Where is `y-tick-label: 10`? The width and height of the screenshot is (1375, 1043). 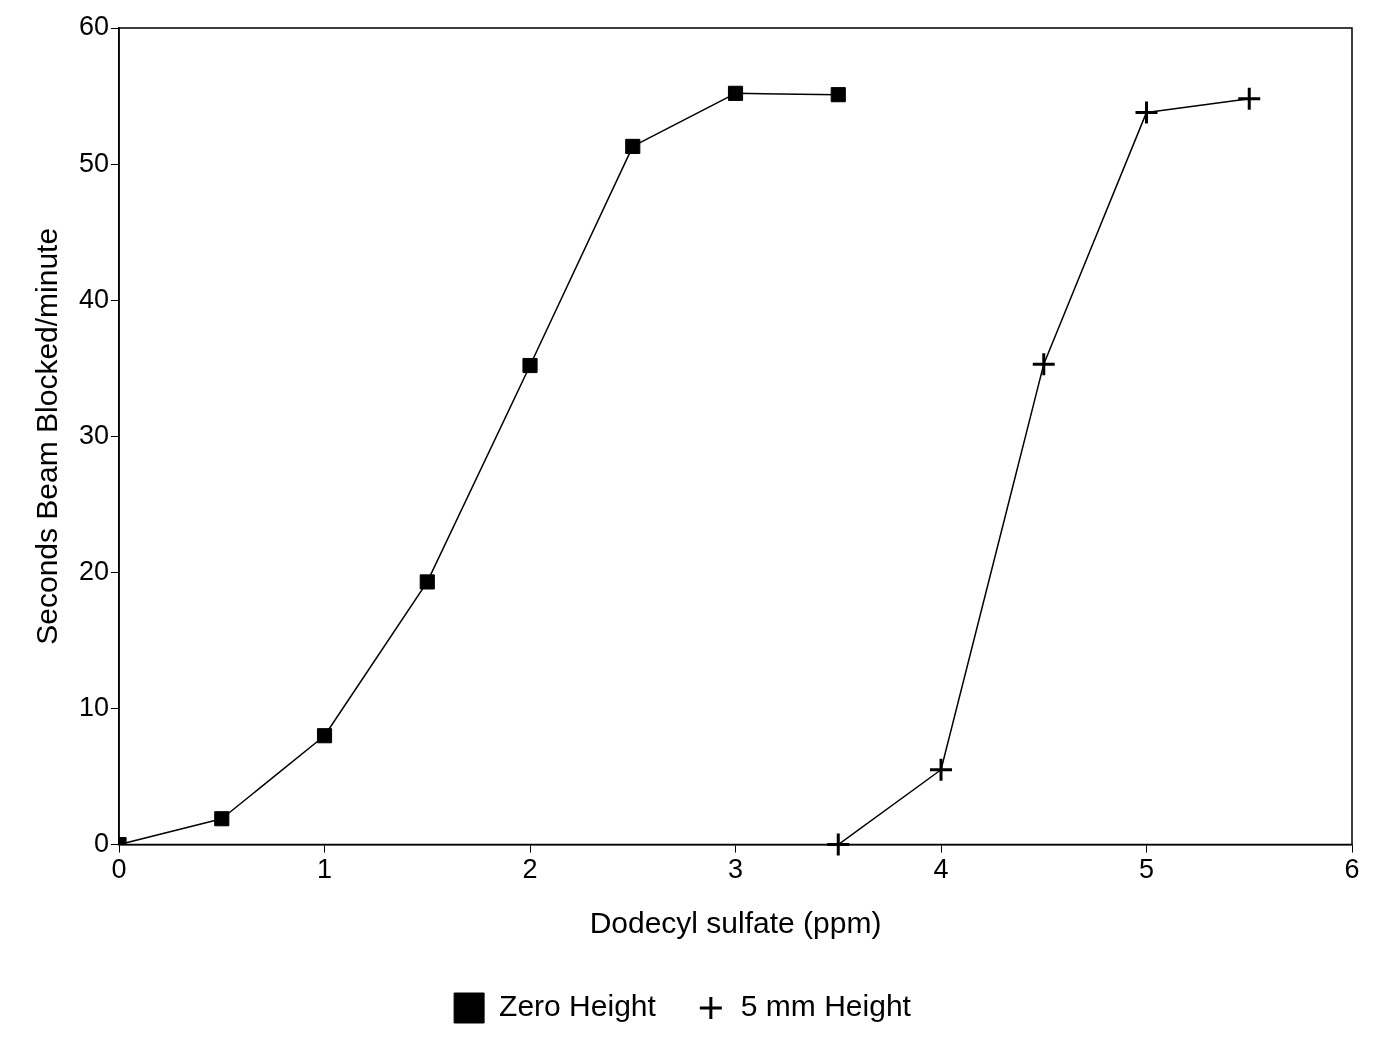 y-tick-label: 10 is located at coordinates (94, 706).